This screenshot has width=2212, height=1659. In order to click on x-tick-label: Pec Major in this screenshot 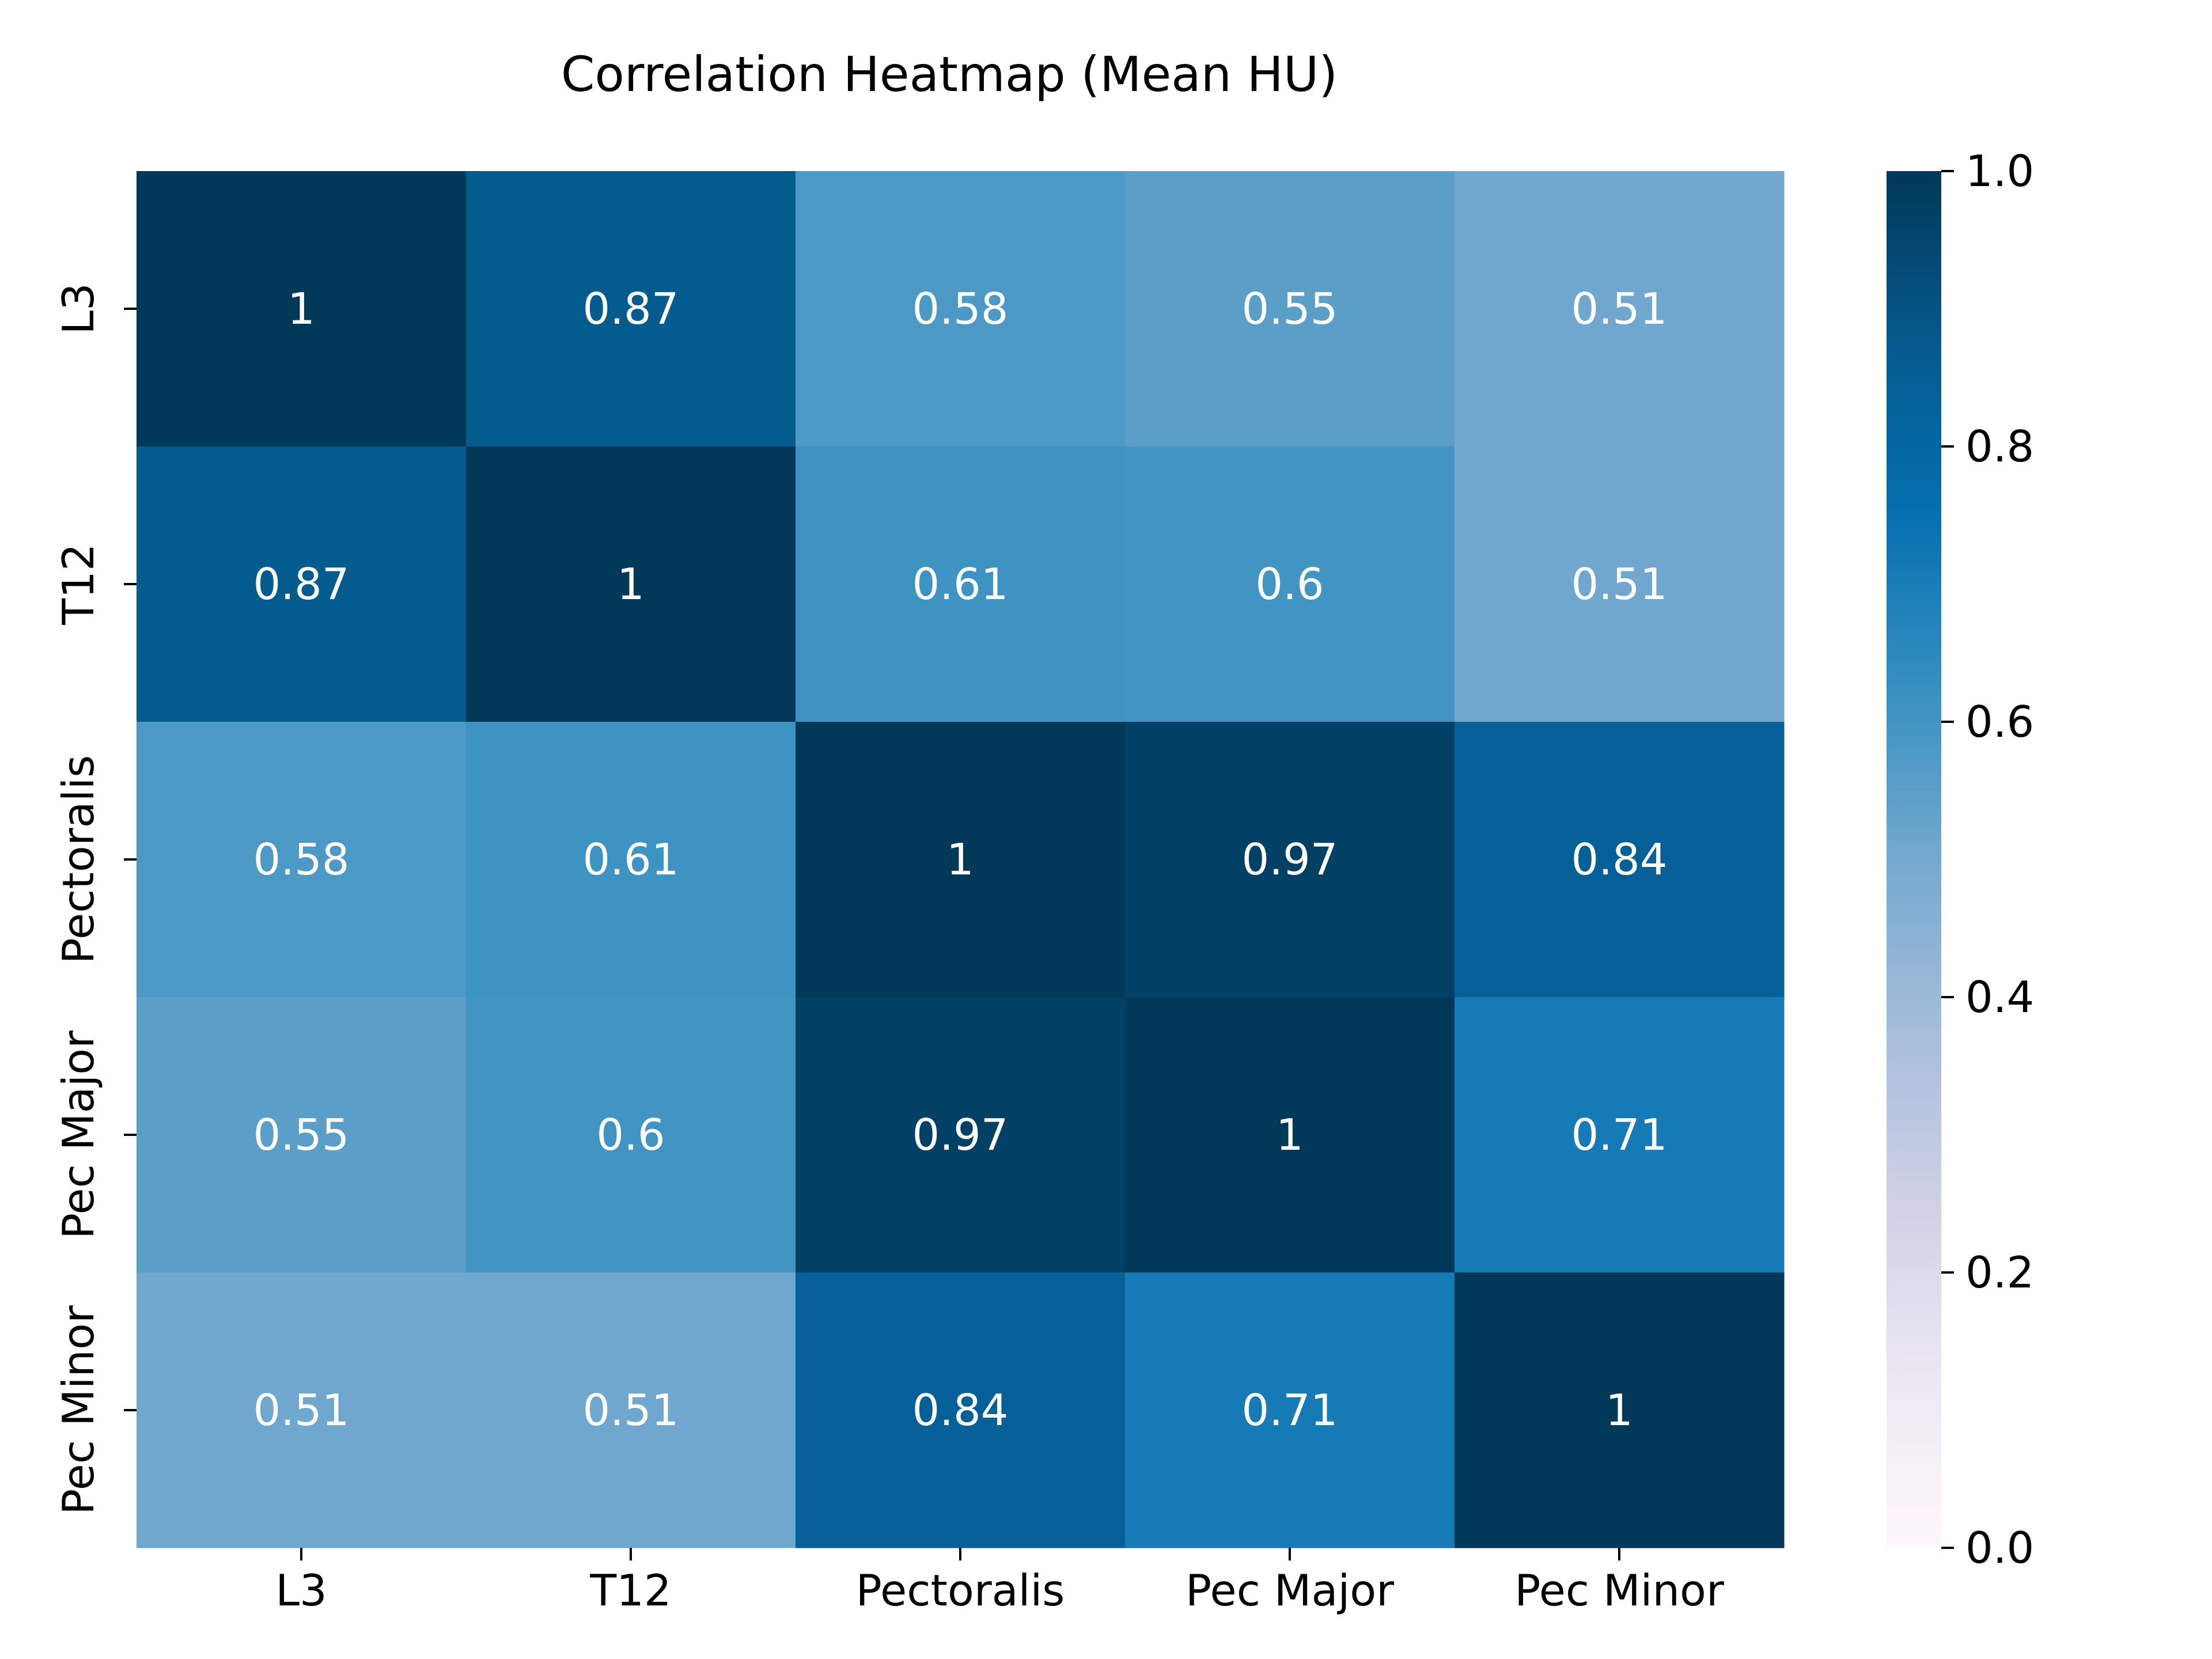, I will do `click(1289, 1590)`.